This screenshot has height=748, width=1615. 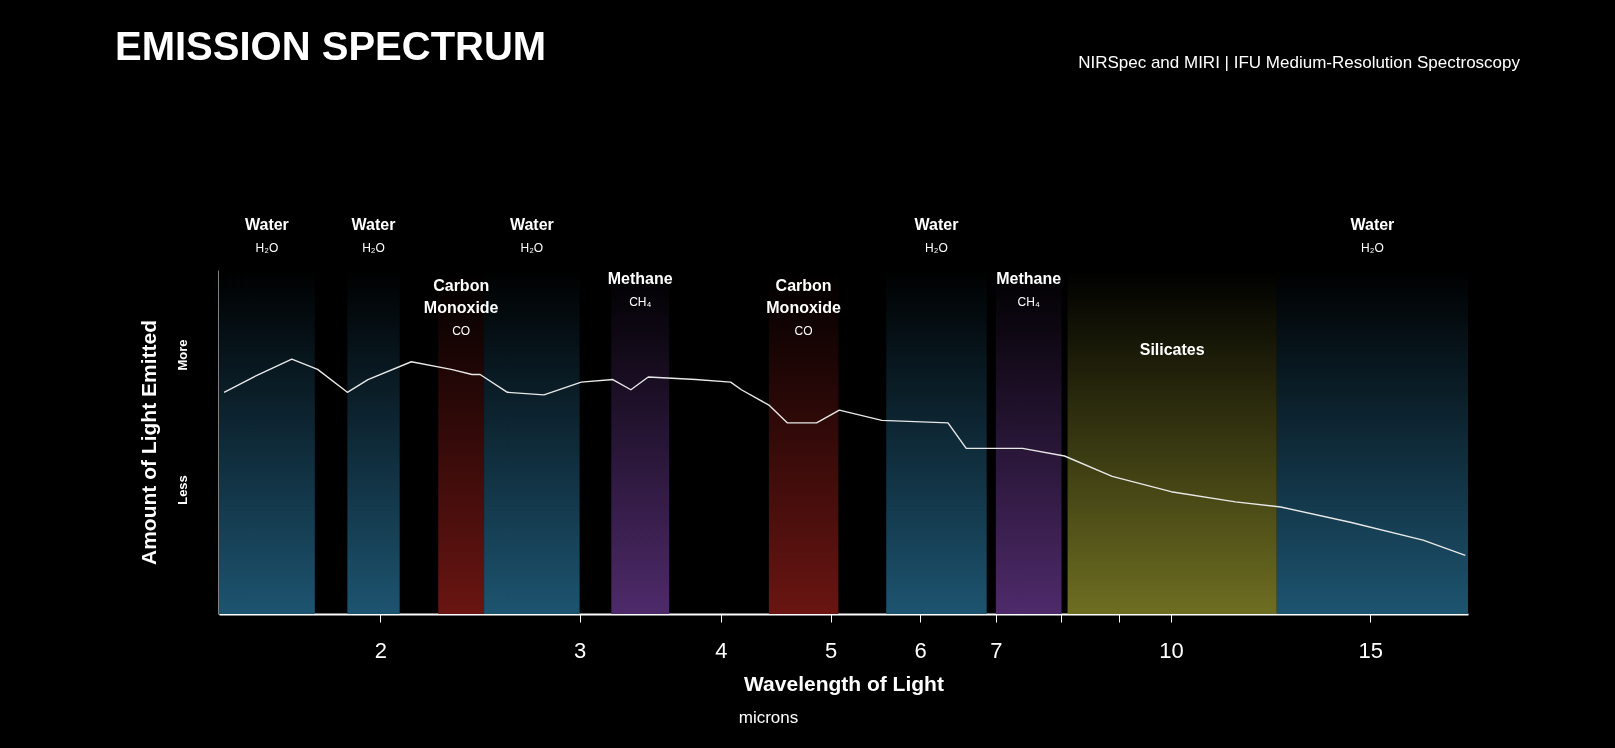 I want to click on x-tick-label: 7, so click(x=996, y=650).